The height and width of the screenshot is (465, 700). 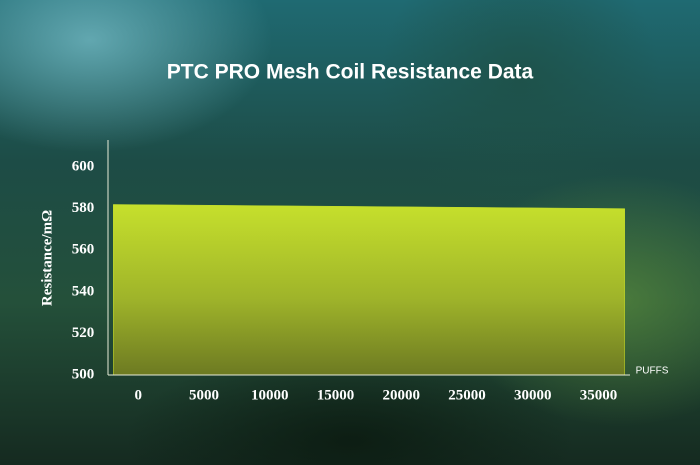 I want to click on x-axis-label: PUFFS, so click(x=652, y=371).